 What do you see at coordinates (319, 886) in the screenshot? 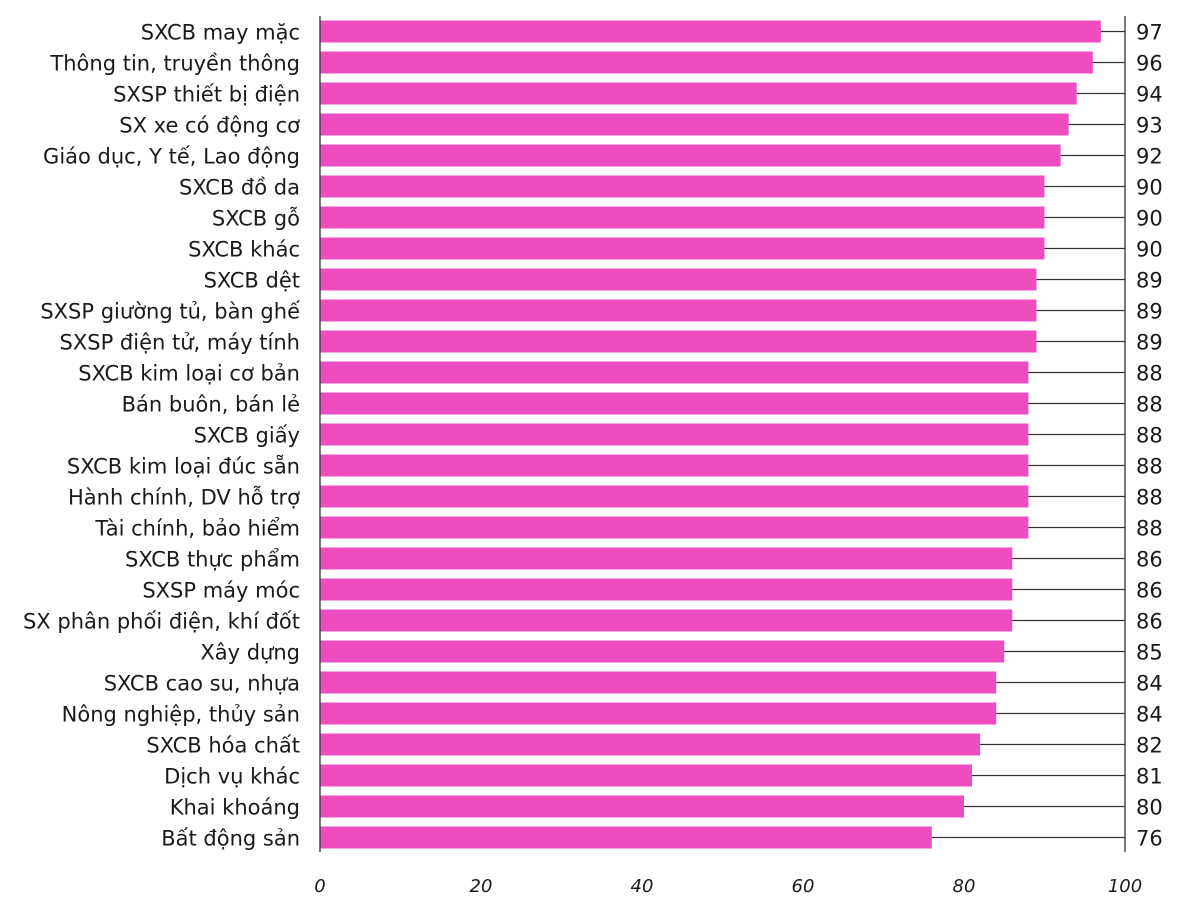
I see `x-tick-label: 0` at bounding box center [319, 886].